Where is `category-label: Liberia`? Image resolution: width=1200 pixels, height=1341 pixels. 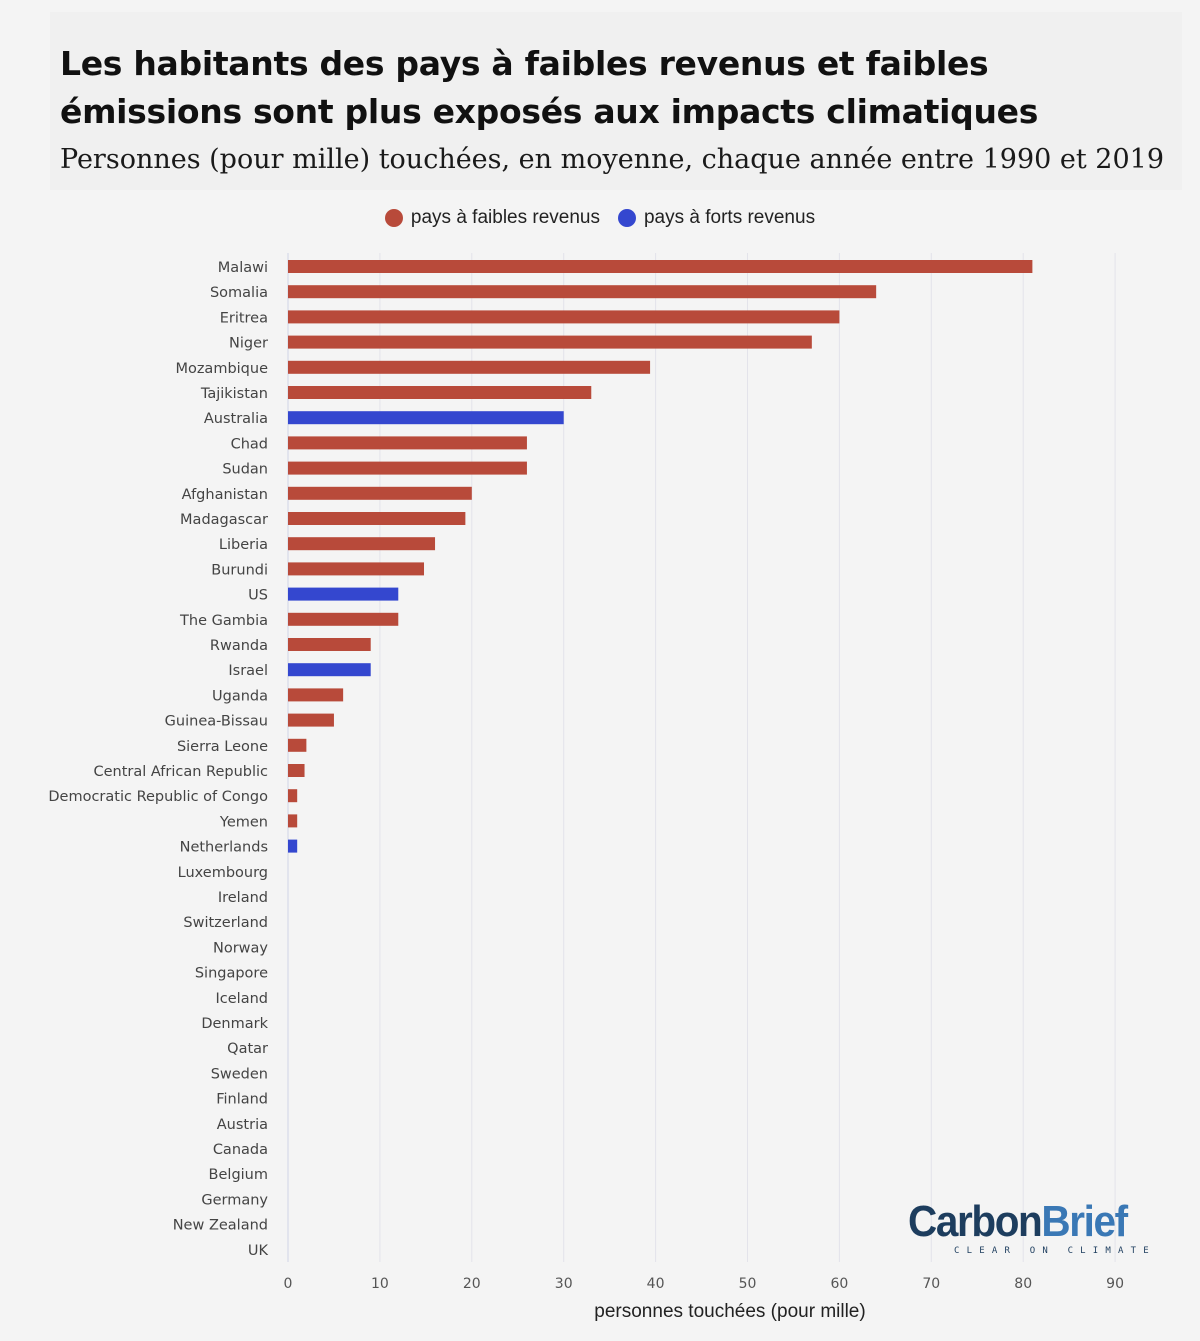
category-label: Liberia is located at coordinates (243, 545).